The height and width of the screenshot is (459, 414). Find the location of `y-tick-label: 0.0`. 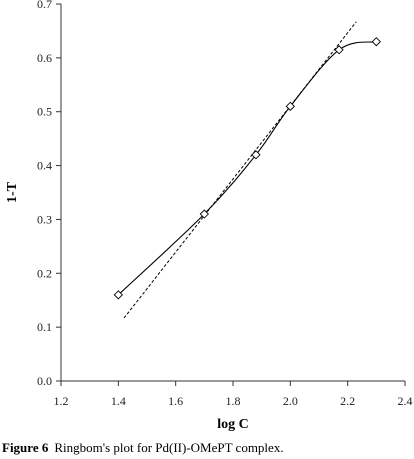

y-tick-label: 0.0 is located at coordinates (44, 381).